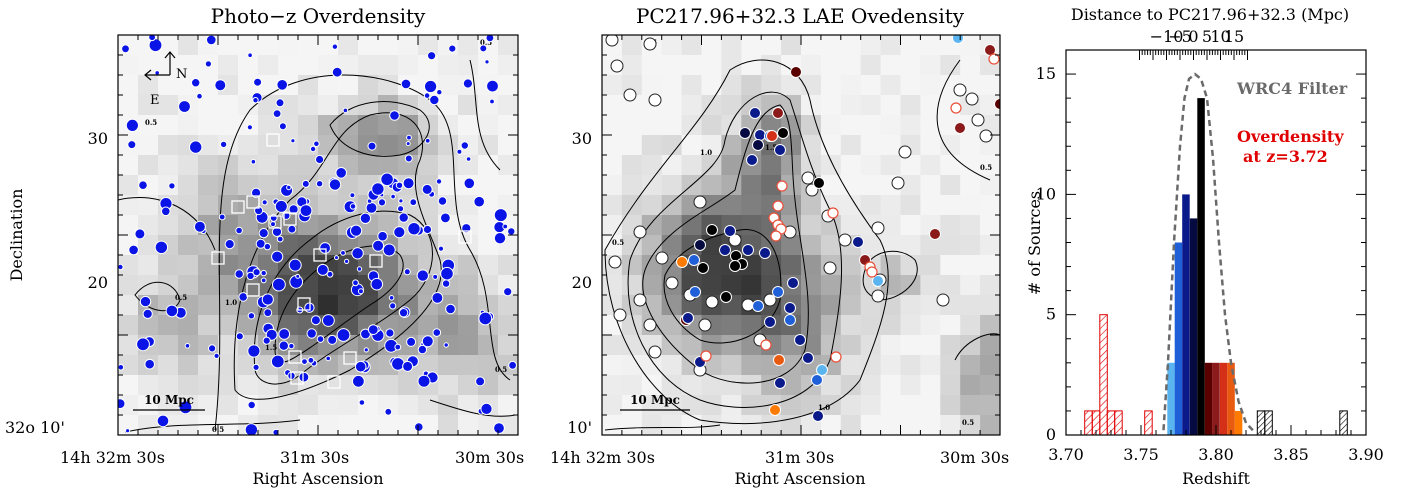 The width and height of the screenshot is (1405, 488). I want to click on left-contour-small, so click(157, 296).